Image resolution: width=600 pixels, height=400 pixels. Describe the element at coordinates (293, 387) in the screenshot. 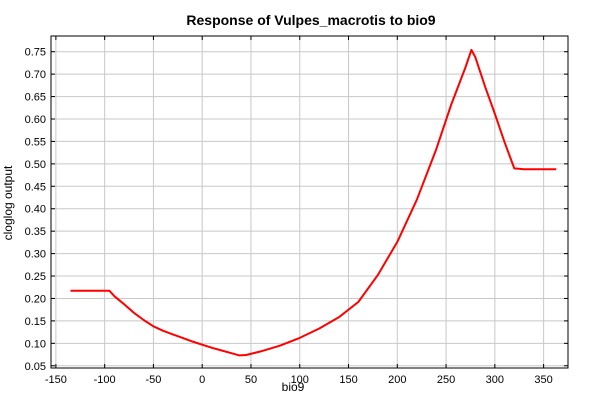

I see `x-axis-label: bio9` at that location.